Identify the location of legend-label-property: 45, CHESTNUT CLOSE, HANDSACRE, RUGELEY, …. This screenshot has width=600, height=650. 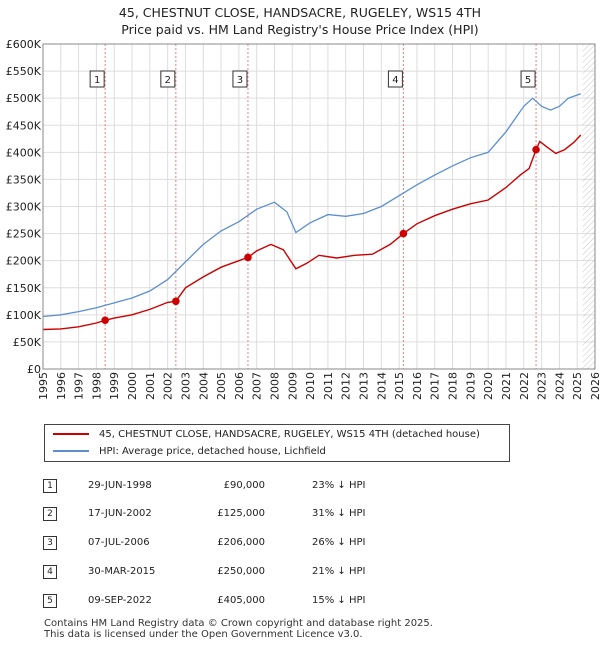
(289, 434).